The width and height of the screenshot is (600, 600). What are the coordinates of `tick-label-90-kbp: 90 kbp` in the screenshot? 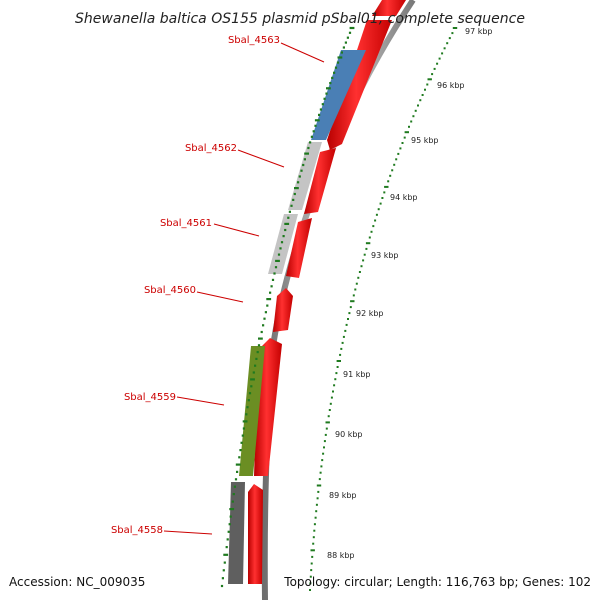 It's located at (349, 434).